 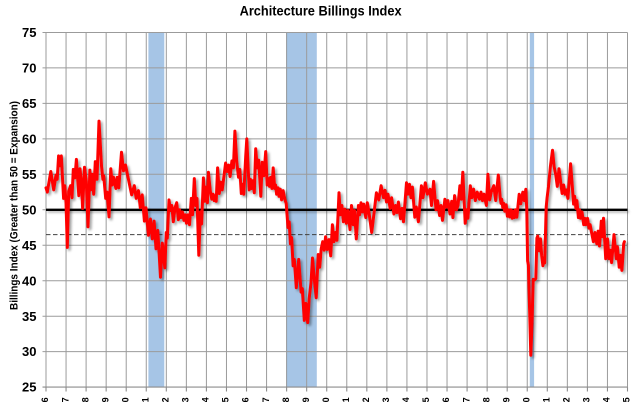 I want to click on svg-text: 30, so click(x=29, y=351).